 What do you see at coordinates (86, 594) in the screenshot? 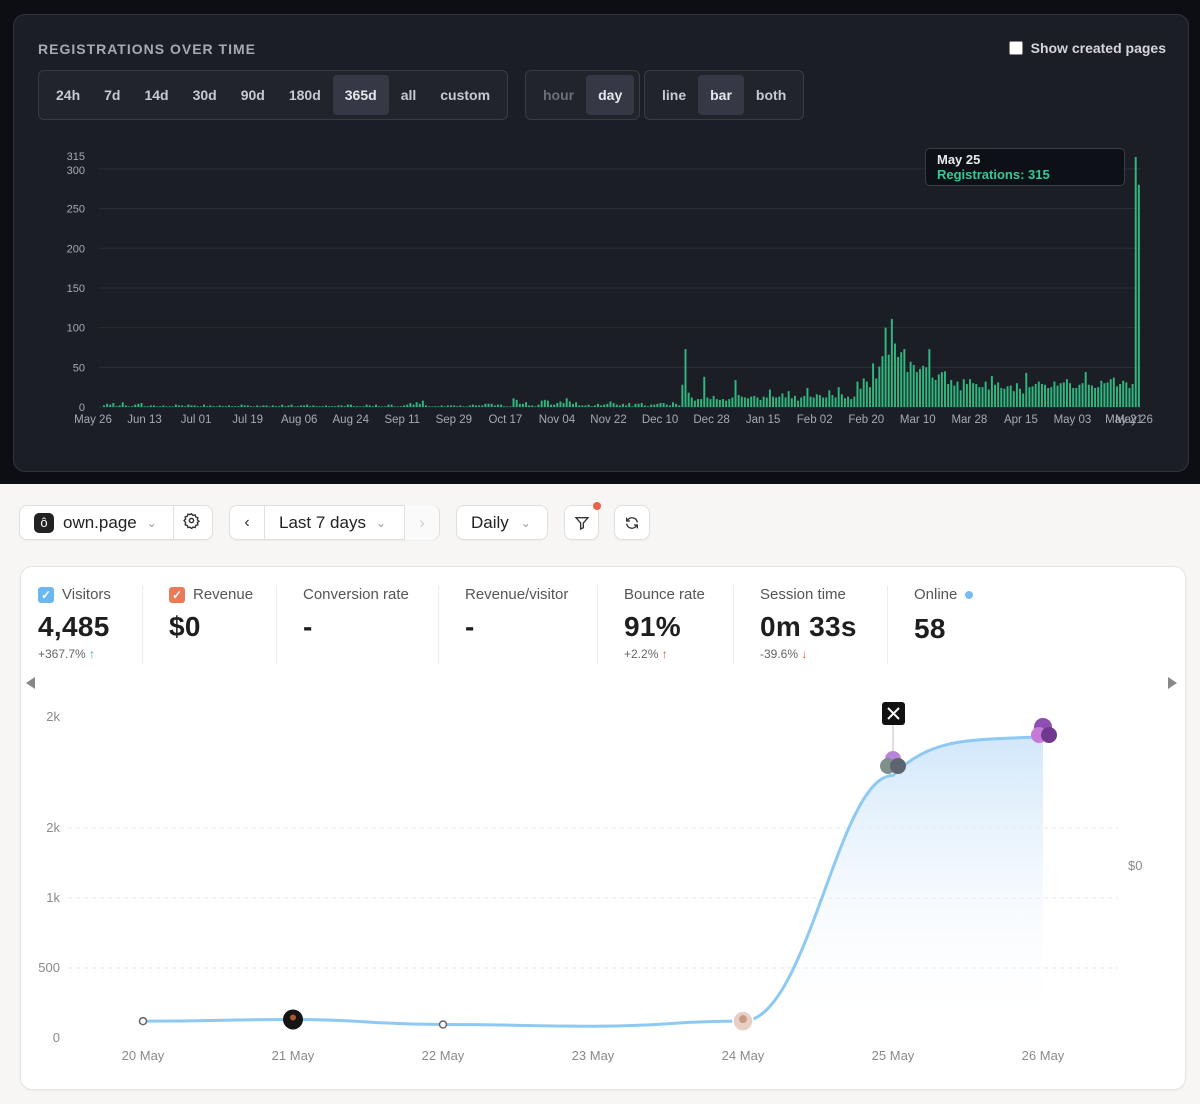
I see `metric-label: Visitors` at bounding box center [86, 594].